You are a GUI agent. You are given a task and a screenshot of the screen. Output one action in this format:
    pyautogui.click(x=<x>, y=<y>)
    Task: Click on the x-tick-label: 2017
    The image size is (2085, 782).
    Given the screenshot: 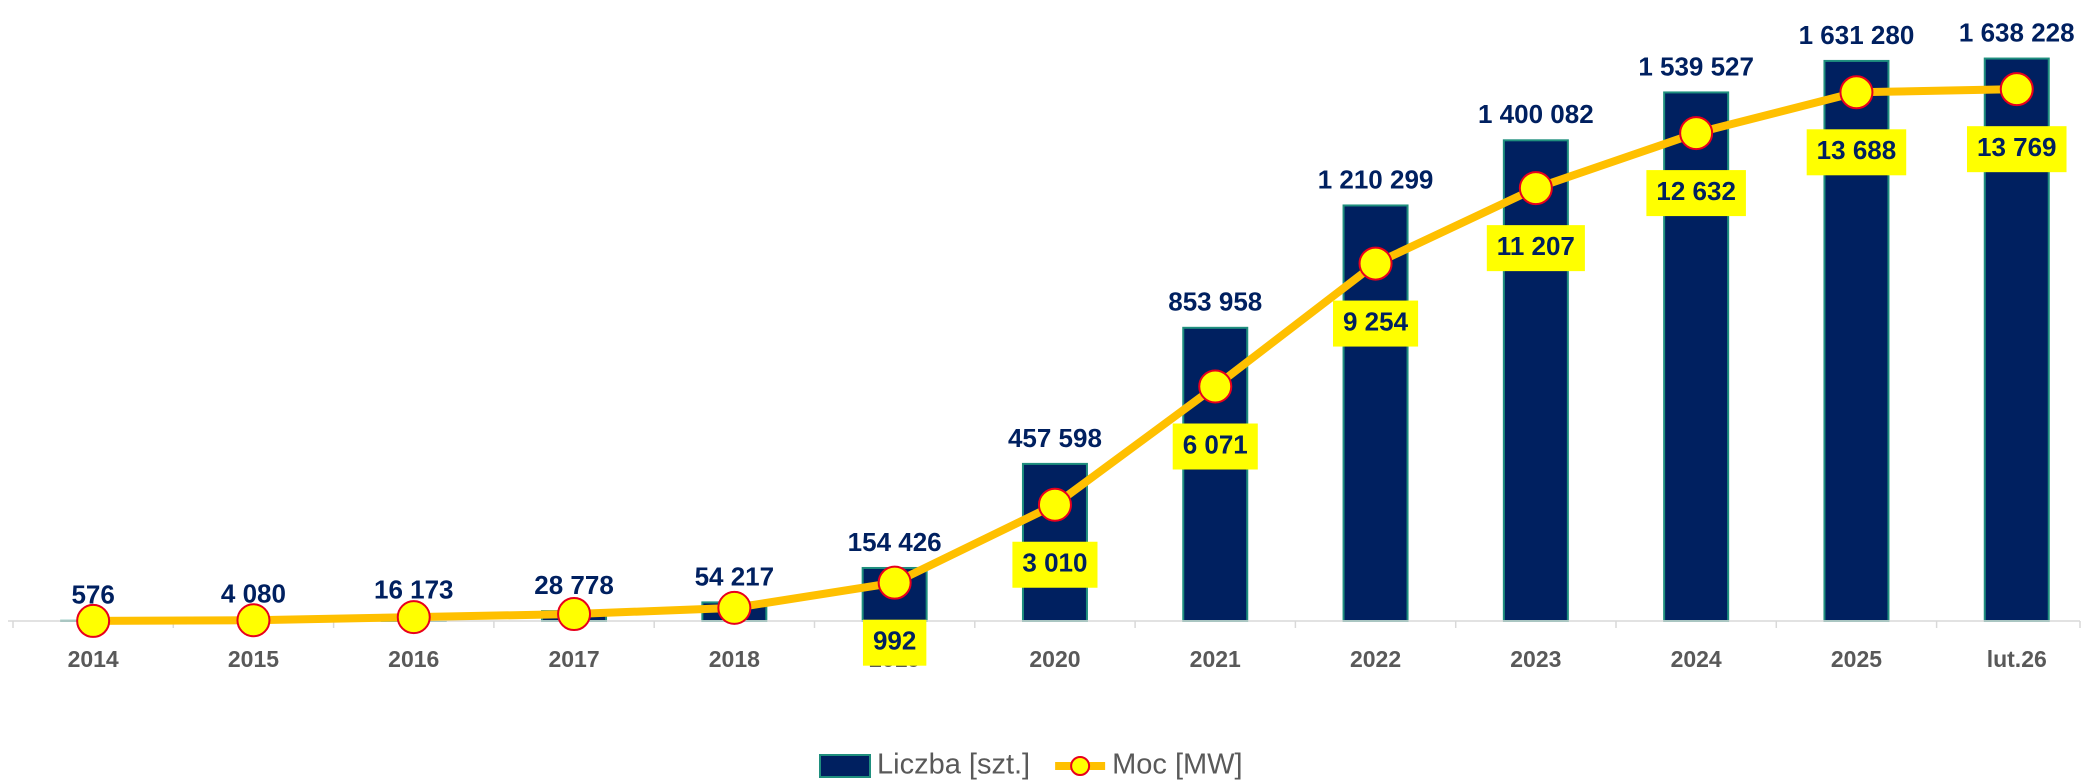 What is the action you would take?
    pyautogui.click(x=573, y=659)
    